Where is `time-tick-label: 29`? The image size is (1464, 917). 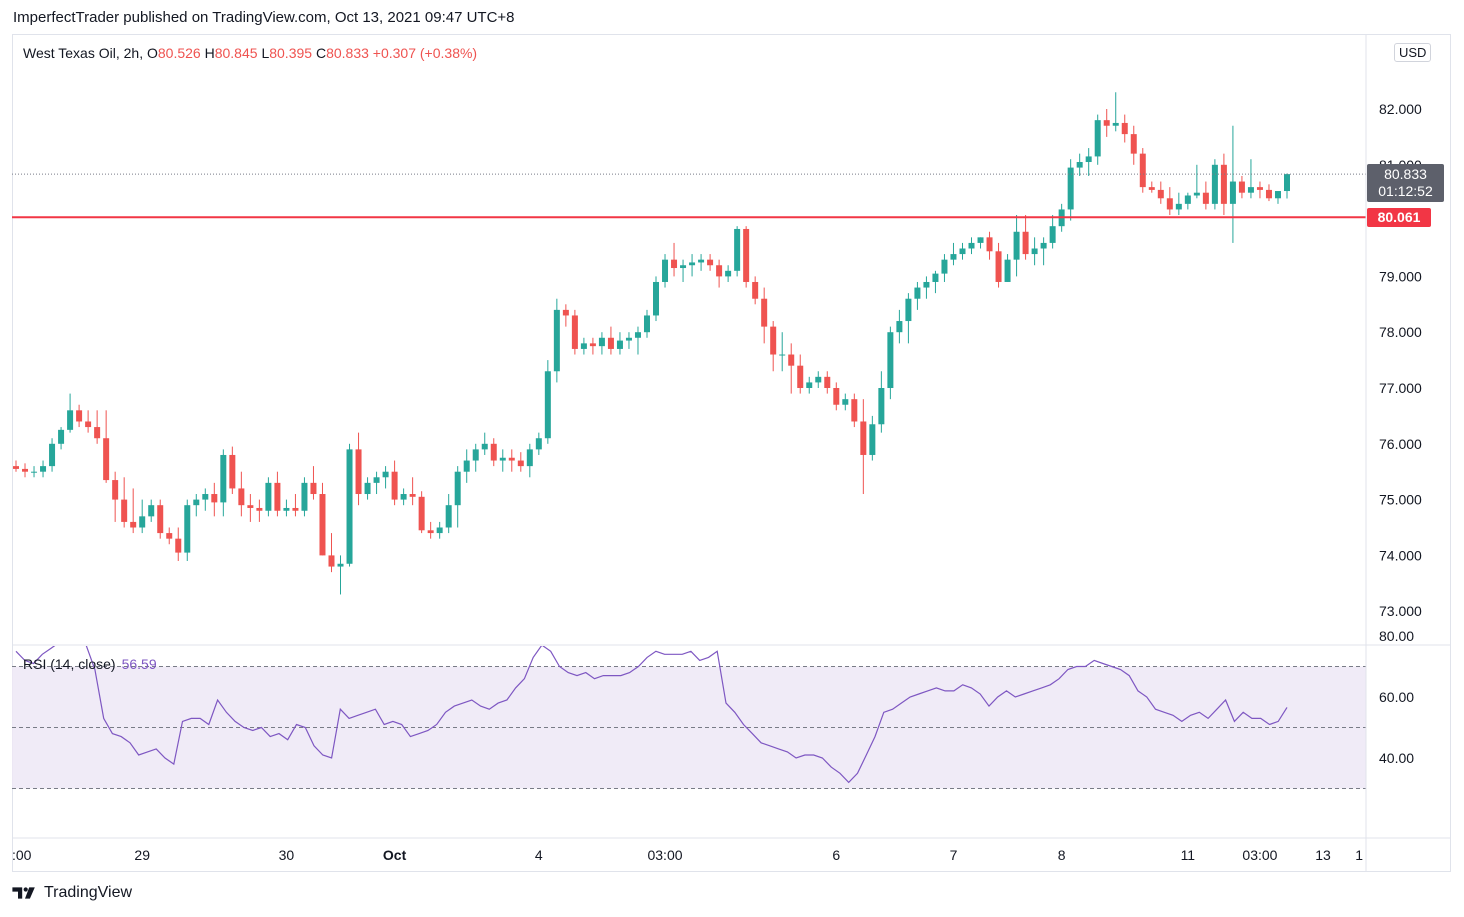 time-tick-label: 29 is located at coordinates (142, 855).